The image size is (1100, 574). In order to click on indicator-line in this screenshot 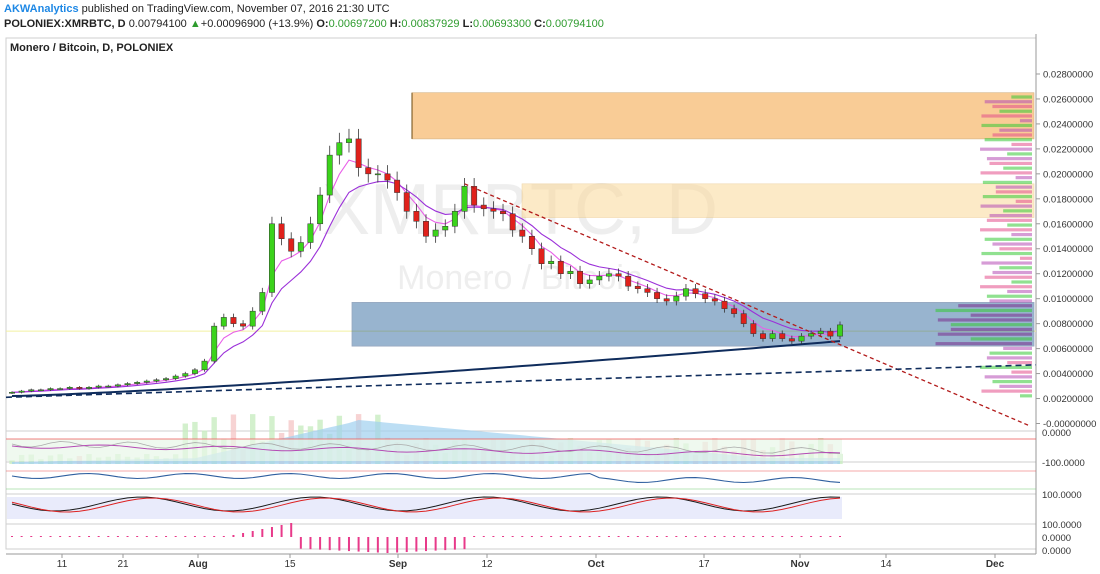, I will do `click(426, 450)`.